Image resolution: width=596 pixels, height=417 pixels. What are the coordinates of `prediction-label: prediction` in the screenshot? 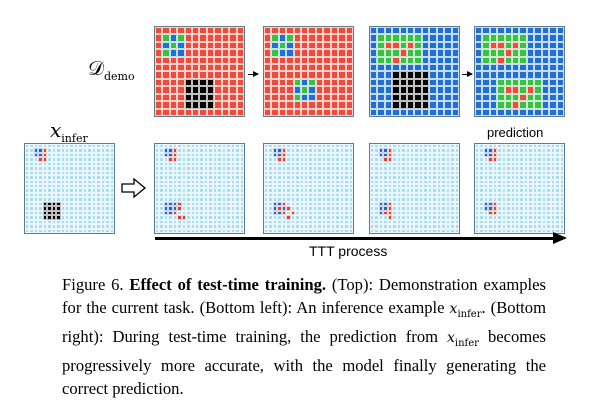 It's located at (515, 132).